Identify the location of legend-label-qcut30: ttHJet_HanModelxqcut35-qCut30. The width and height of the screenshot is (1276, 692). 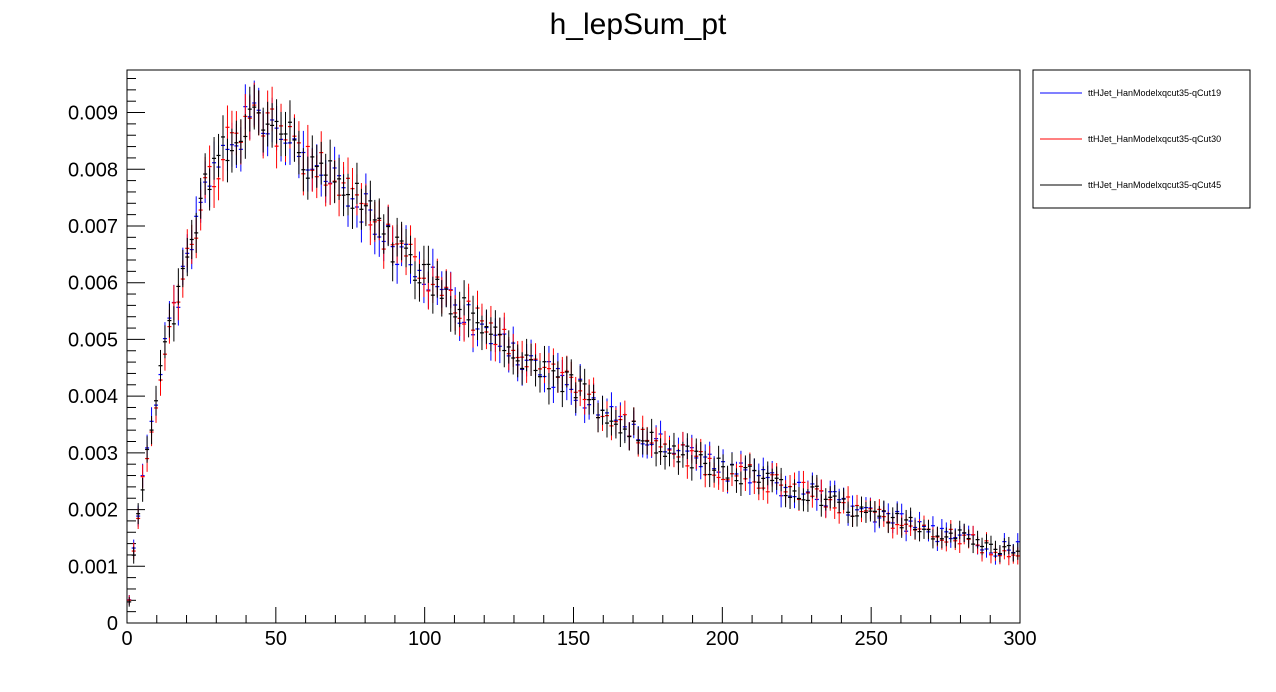
(1154, 139).